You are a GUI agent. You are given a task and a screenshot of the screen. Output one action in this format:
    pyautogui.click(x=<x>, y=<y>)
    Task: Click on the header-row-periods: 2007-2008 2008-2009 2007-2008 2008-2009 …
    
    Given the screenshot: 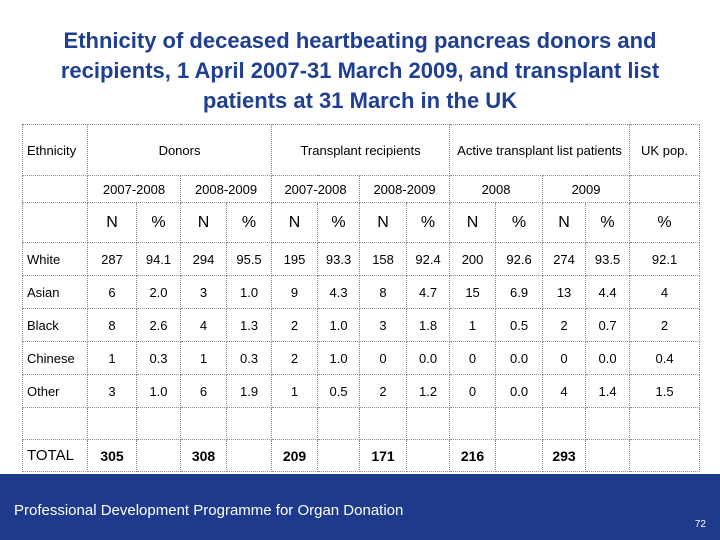 What is the action you would take?
    pyautogui.click(x=361, y=189)
    